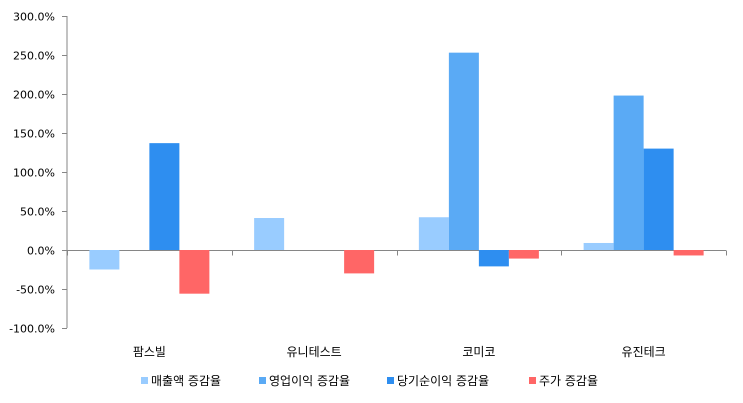 The height and width of the screenshot is (403, 743). Describe the element at coordinates (34, 17) in the screenshot. I see `y-tick-label: 300.0%` at that location.